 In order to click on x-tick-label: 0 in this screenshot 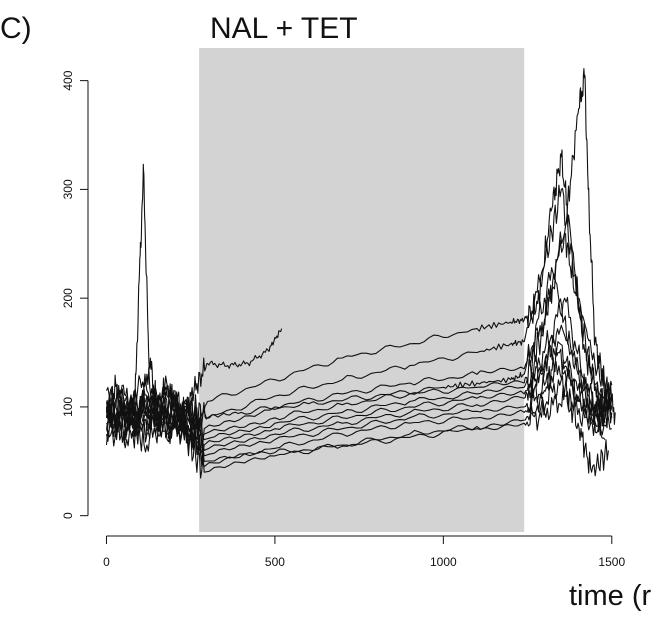, I will do `click(106, 562)`.